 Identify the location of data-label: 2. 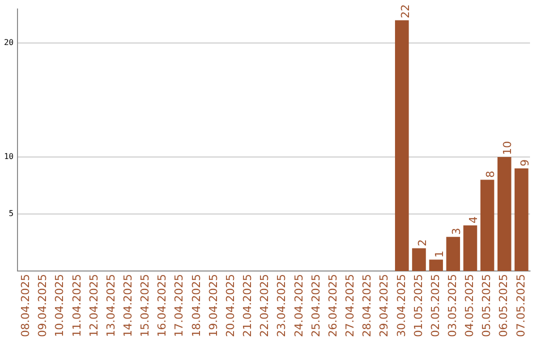
(422, 242).